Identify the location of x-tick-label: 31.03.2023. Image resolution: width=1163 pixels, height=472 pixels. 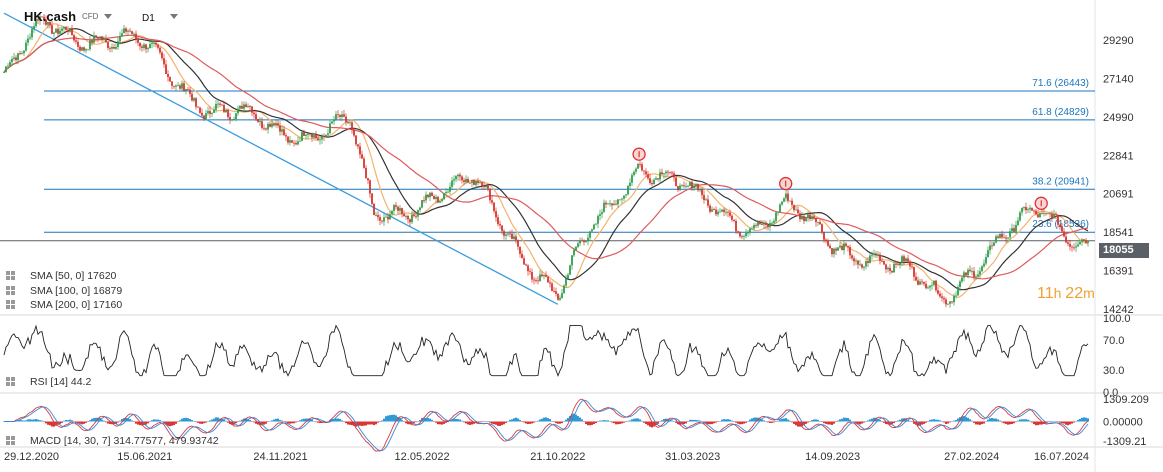
(692, 457).